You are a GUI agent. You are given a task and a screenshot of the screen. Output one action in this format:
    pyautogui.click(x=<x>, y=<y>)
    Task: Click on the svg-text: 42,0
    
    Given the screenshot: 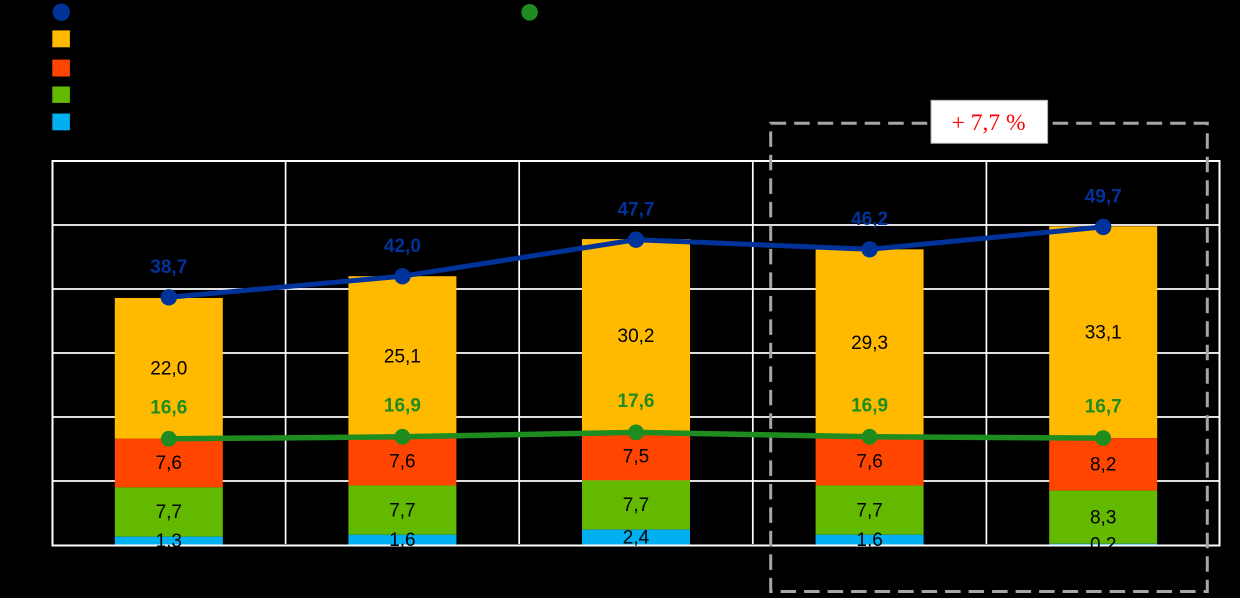 What is the action you would take?
    pyautogui.click(x=402, y=246)
    